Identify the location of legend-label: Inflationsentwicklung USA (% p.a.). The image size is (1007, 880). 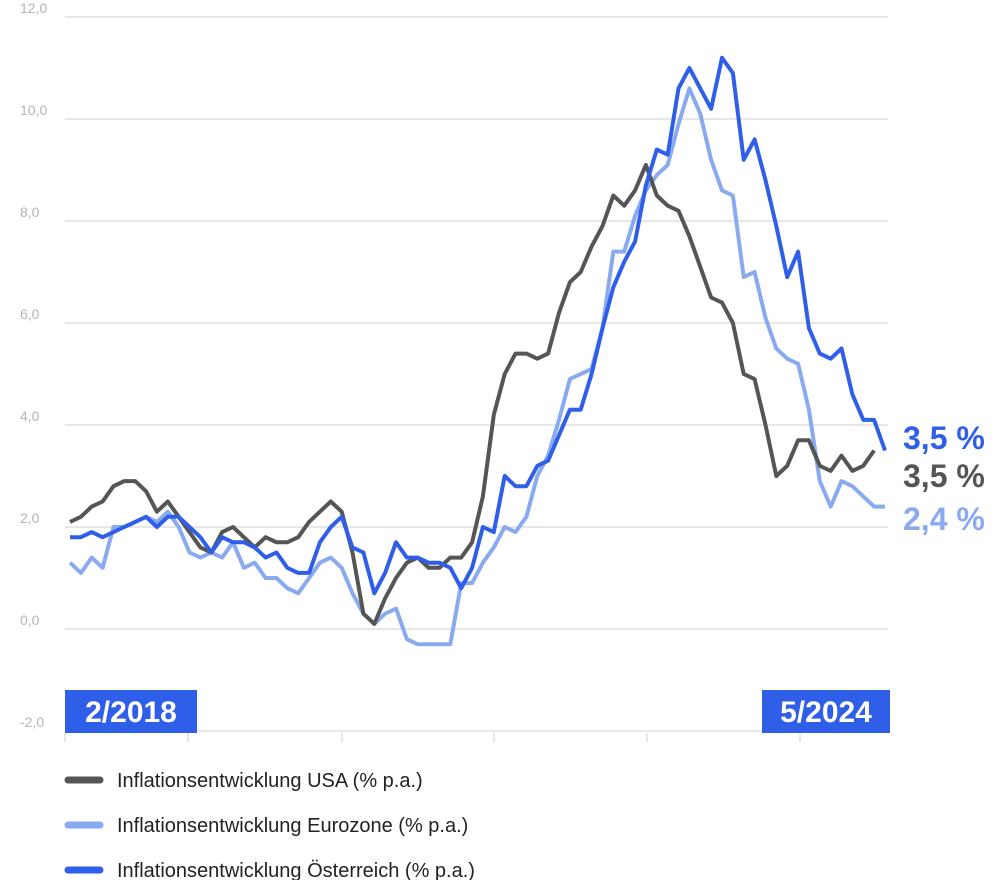
(270, 781).